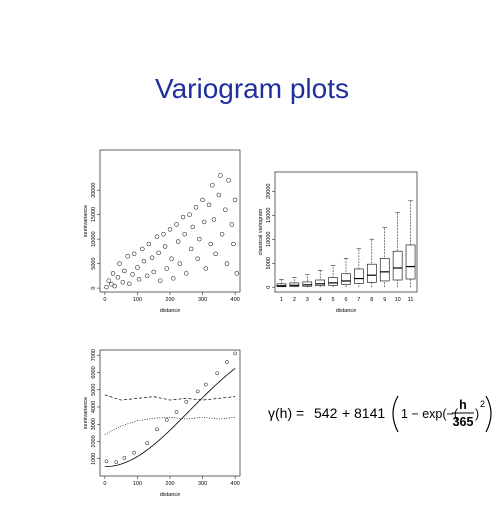 Image resolution: width=504 pixels, height=505 pixels. What do you see at coordinates (94, 459) in the screenshot?
I see `y-tick-label: 1000` at bounding box center [94, 459].